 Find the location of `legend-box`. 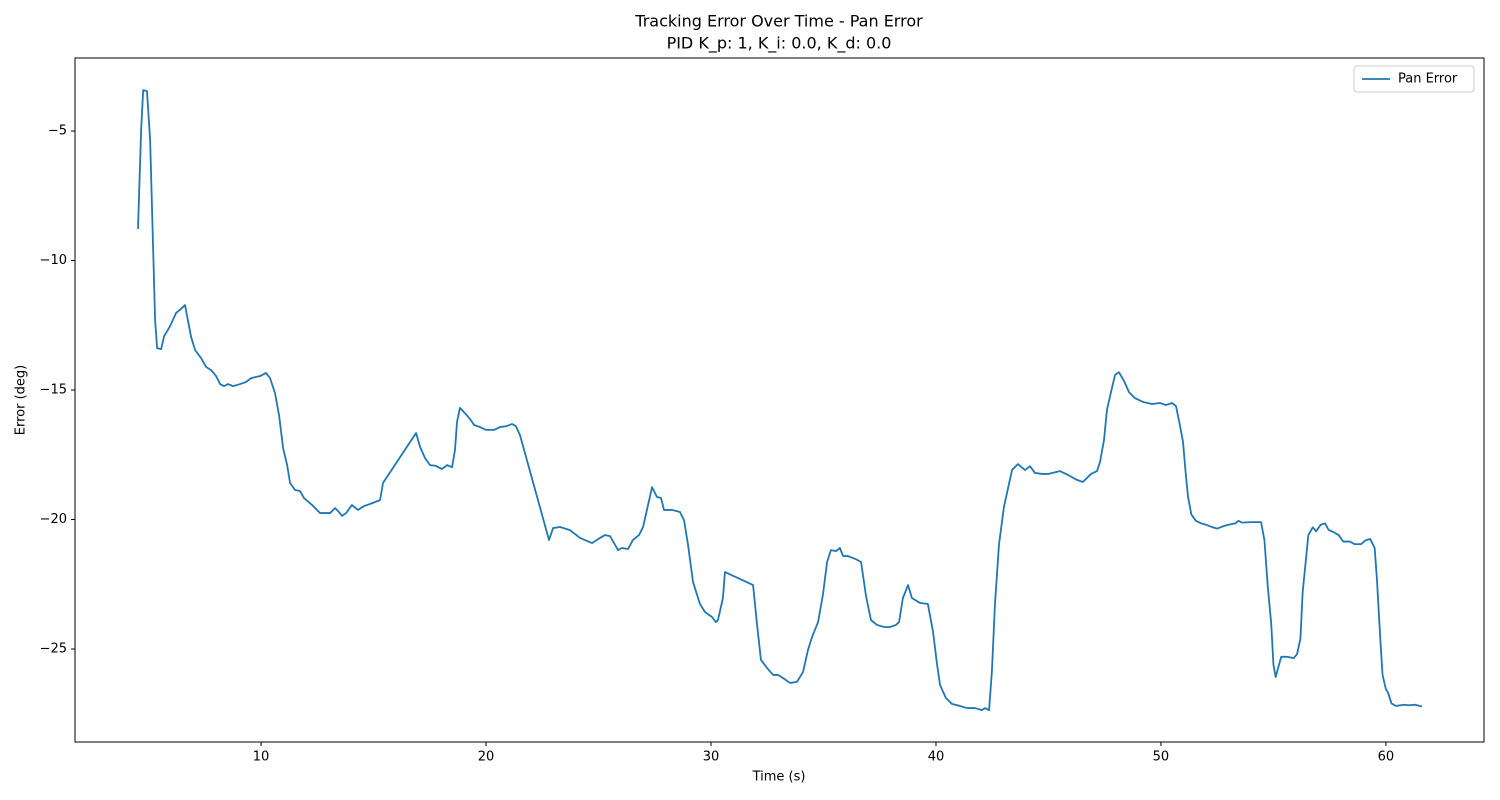

legend-box is located at coordinates (1414, 79).